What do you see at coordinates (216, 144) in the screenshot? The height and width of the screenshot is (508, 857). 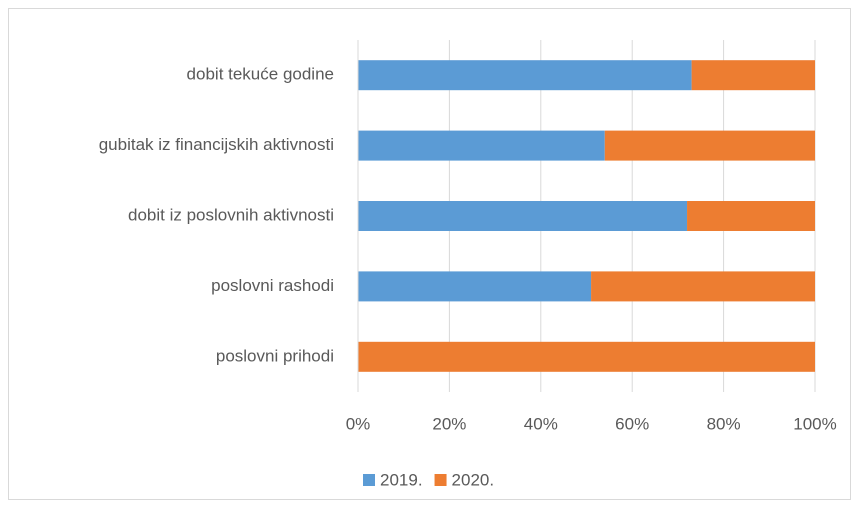 I see `y-tick-label: gubitak iz financijskih aktivnosti` at bounding box center [216, 144].